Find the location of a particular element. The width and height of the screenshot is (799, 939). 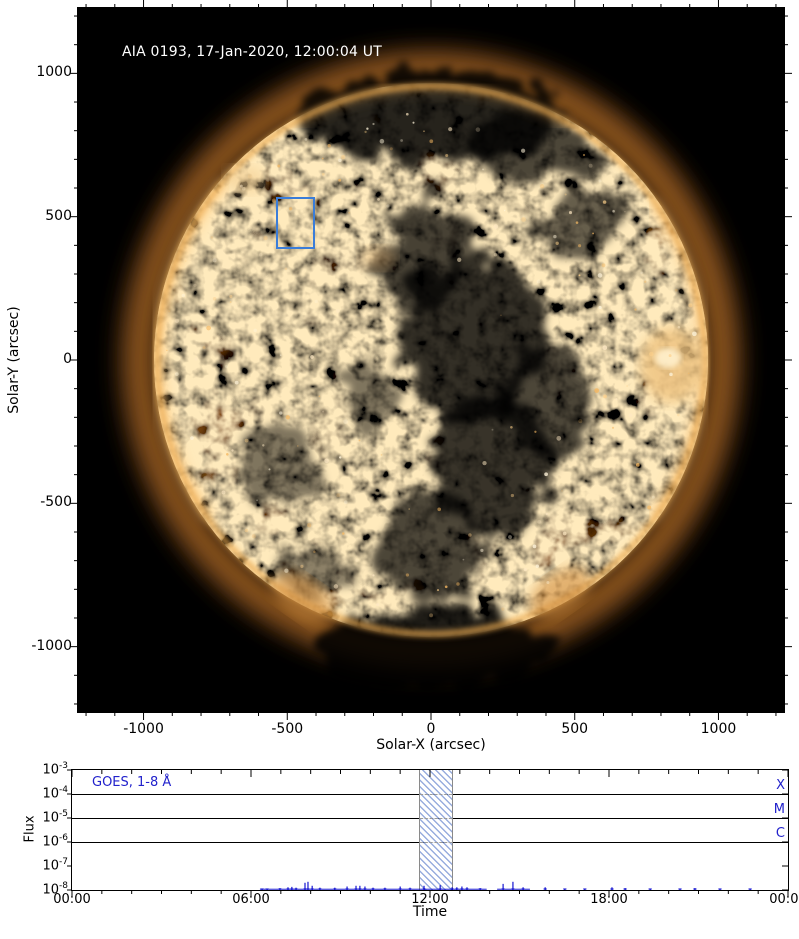

solar-y-tick-label: 0 is located at coordinates (67, 359).